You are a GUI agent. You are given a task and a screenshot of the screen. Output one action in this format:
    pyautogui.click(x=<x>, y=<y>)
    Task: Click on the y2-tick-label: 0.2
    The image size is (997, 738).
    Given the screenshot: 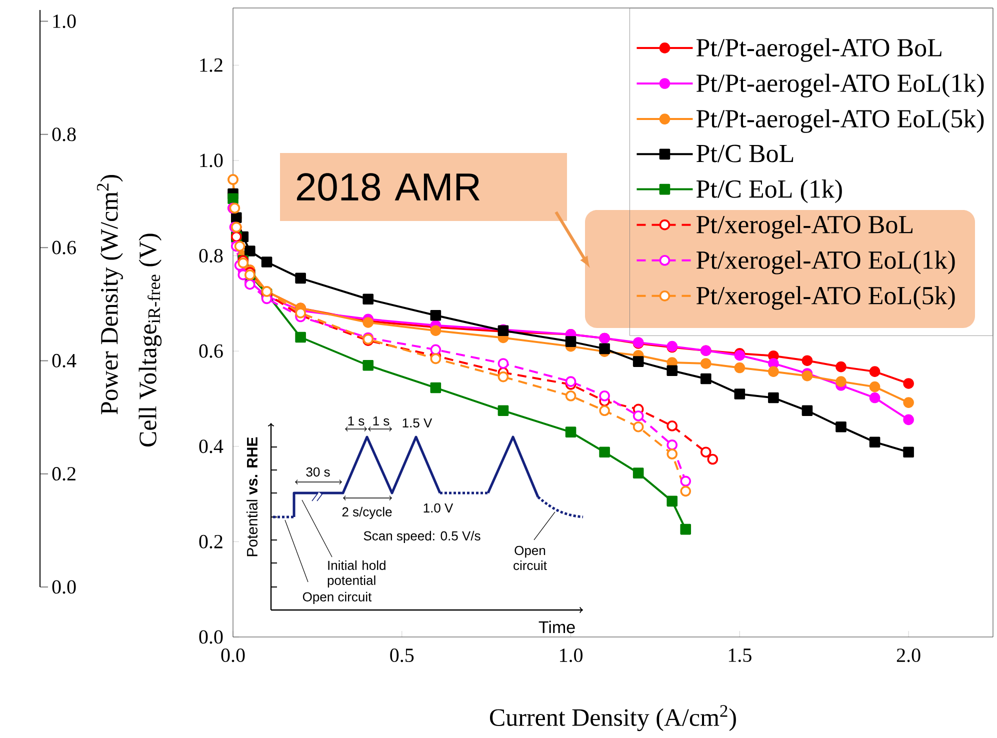 What is the action you would take?
    pyautogui.click(x=64, y=474)
    